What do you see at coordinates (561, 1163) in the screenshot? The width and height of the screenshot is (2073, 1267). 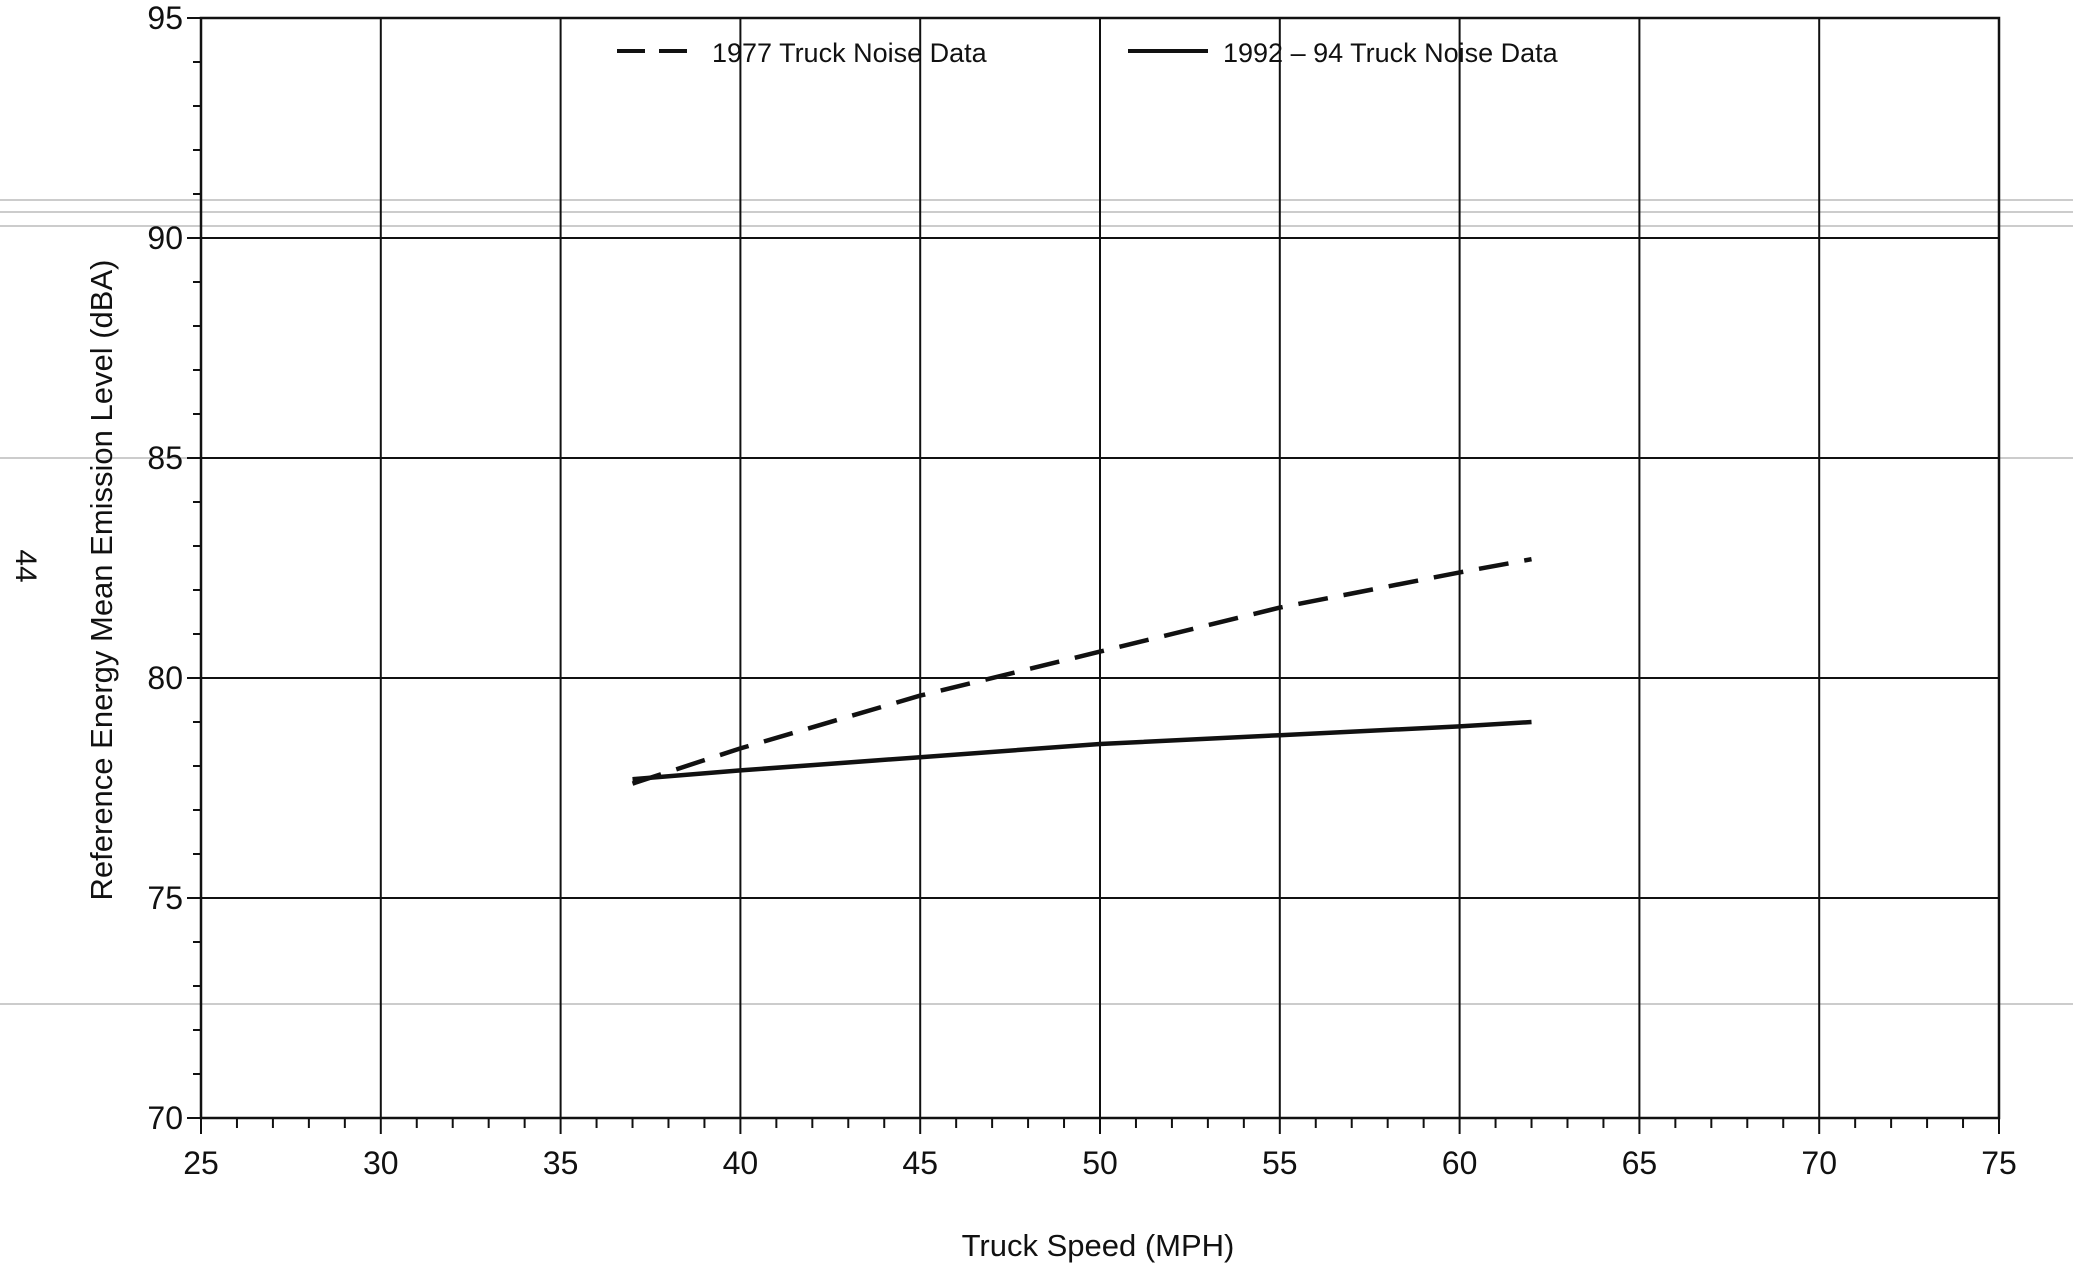 I see `x-tick-label: 35` at bounding box center [561, 1163].